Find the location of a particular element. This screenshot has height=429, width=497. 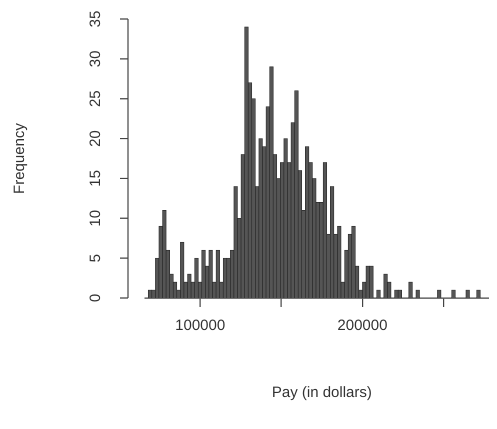

y-tick-label: 35 is located at coordinates (95, 19).